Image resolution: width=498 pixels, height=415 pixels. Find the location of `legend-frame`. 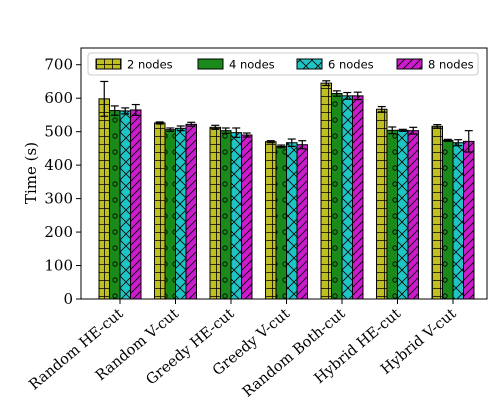

legend-frame is located at coordinates (283, 64).